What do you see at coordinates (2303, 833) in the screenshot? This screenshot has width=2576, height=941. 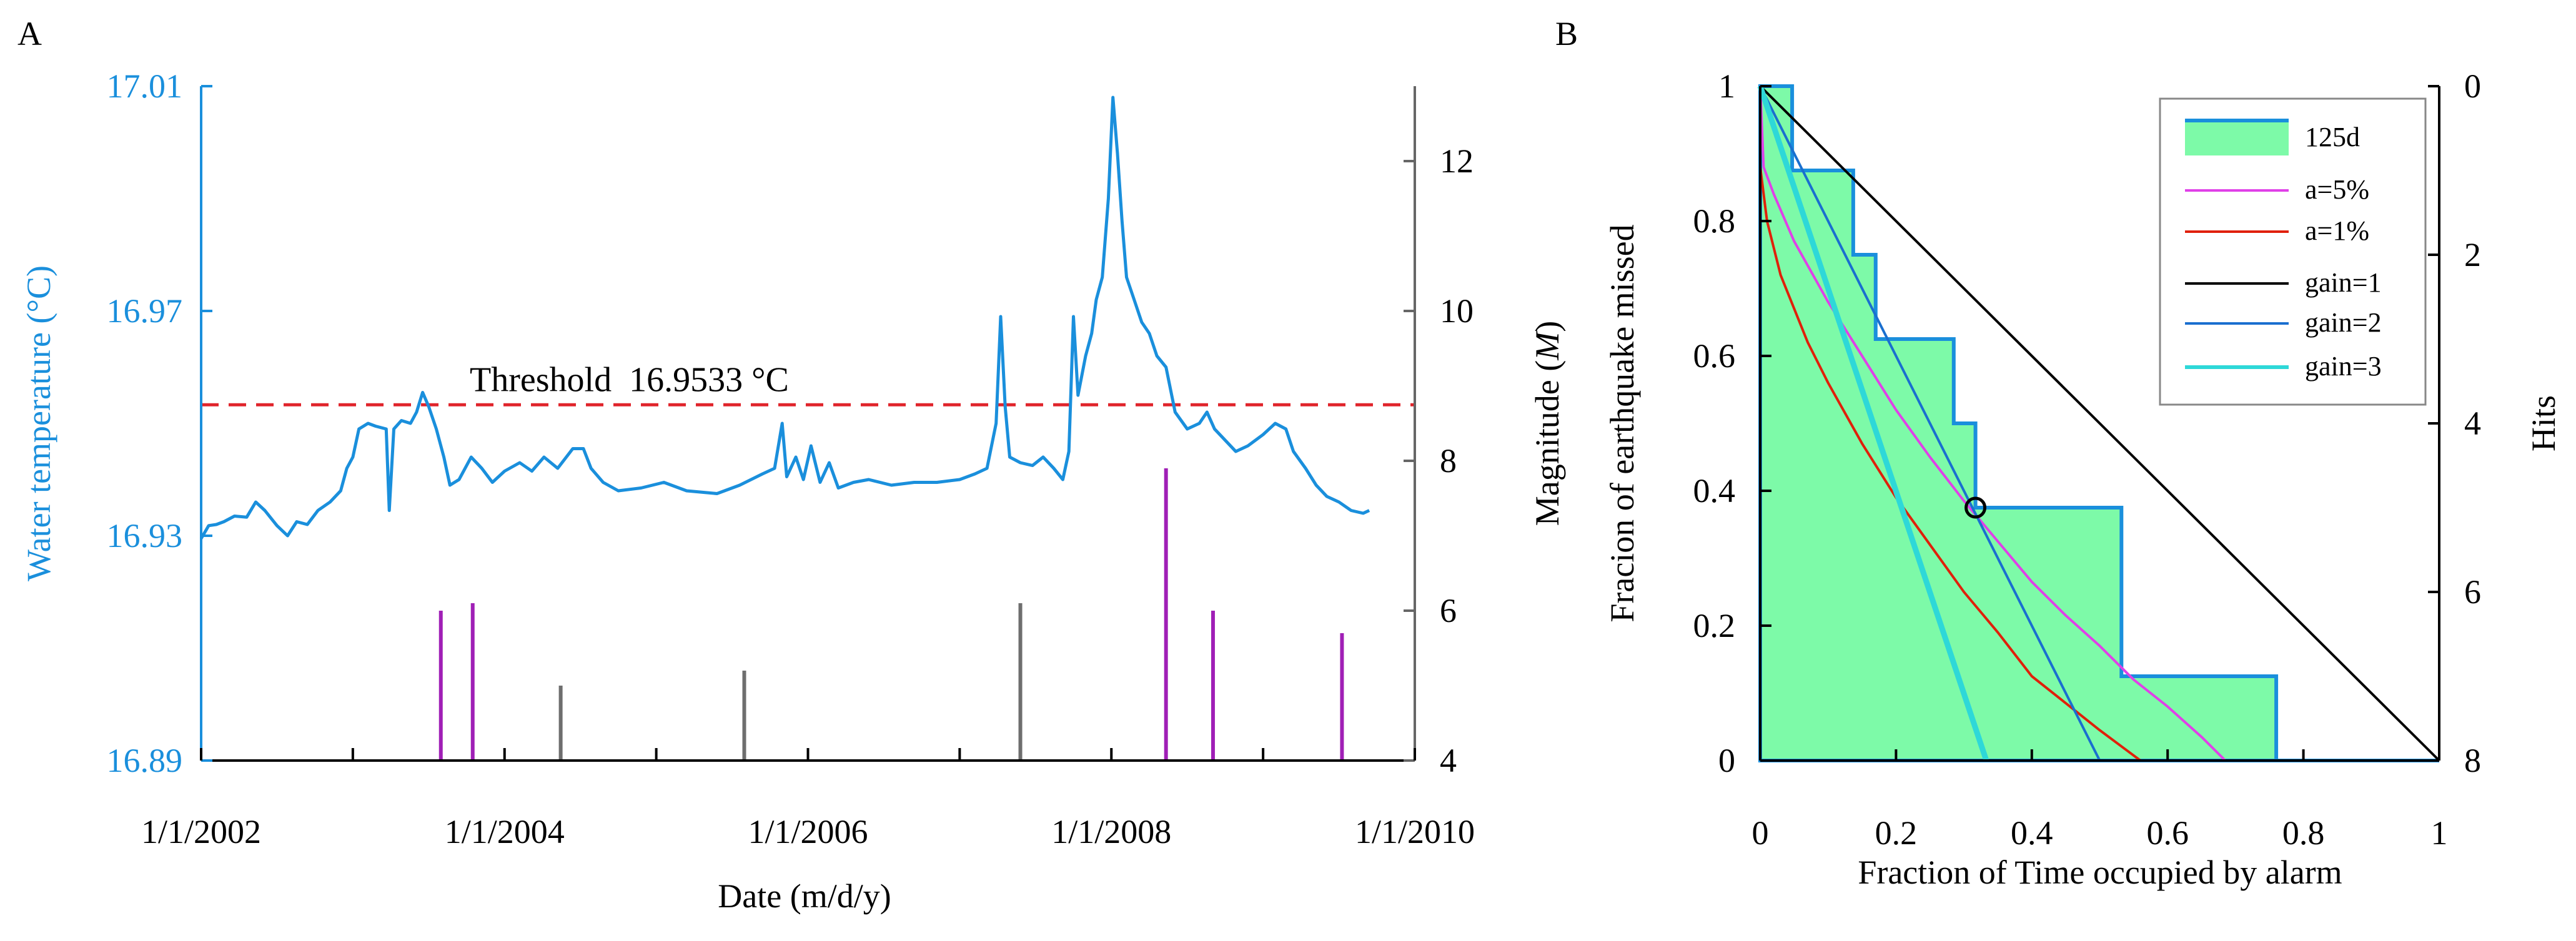 I see `b-x-tick-label-4: 0.8` at bounding box center [2303, 833].